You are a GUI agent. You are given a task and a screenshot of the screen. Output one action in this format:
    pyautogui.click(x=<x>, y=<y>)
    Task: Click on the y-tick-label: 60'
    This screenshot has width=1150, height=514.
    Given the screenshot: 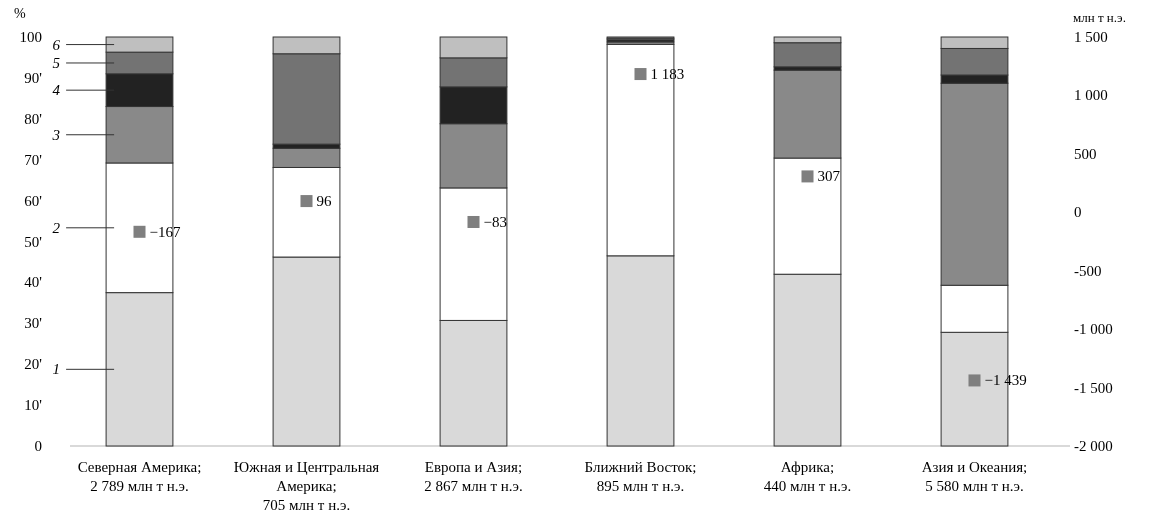 What is the action you would take?
    pyautogui.click(x=33, y=200)
    